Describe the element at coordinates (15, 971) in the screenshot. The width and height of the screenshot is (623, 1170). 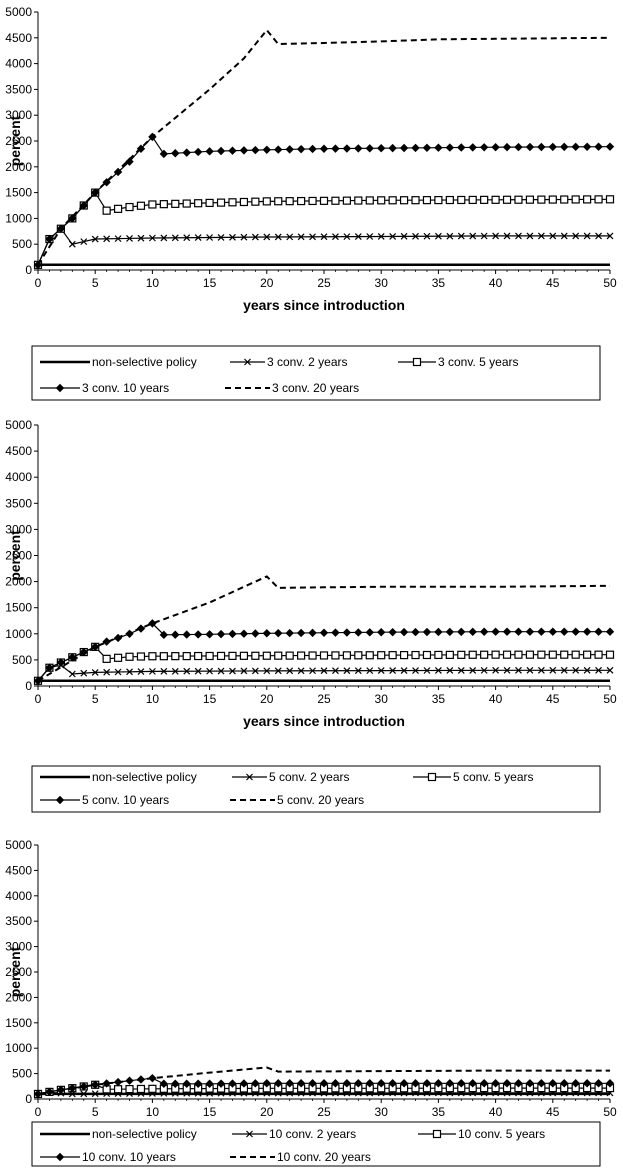
I see `y-axis-title: percent` at that location.